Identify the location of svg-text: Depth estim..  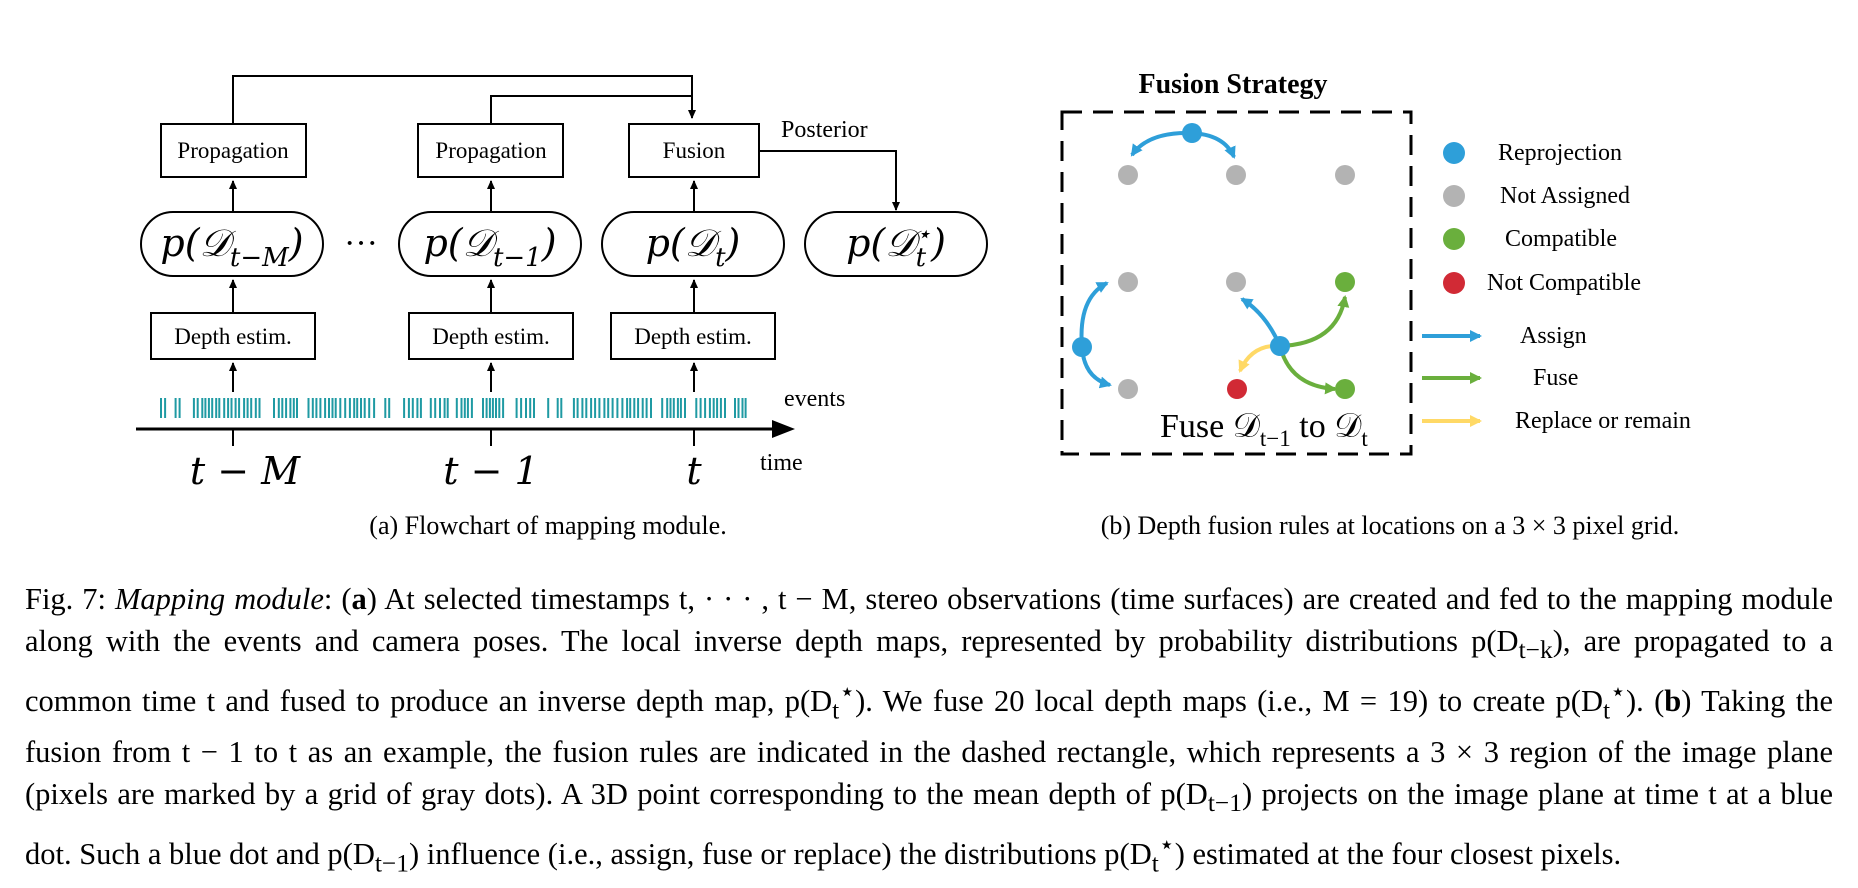
(233, 336).